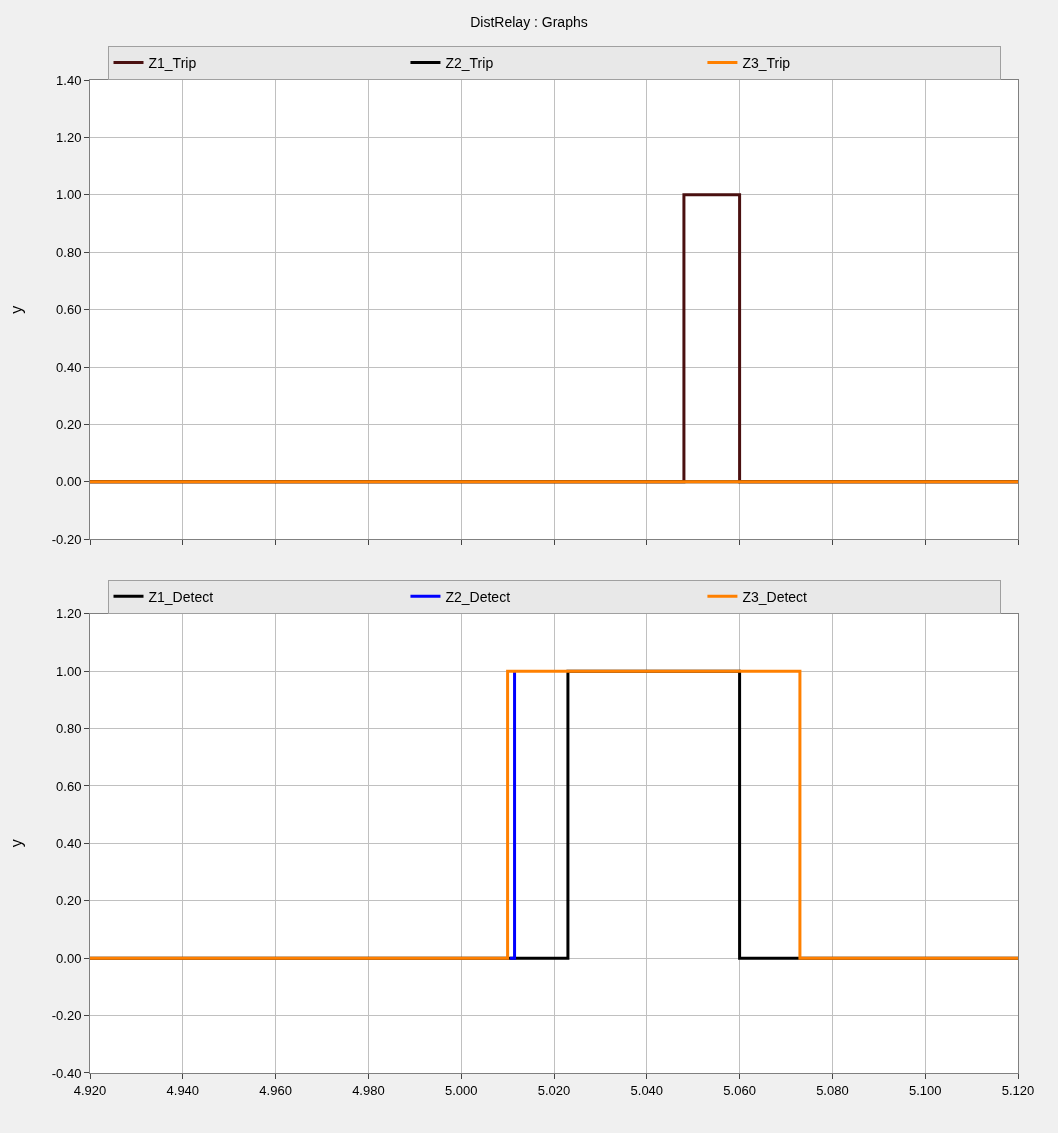 This screenshot has height=1133, width=1058. I want to click on x-tick-label: 5.020, so click(554, 1090).